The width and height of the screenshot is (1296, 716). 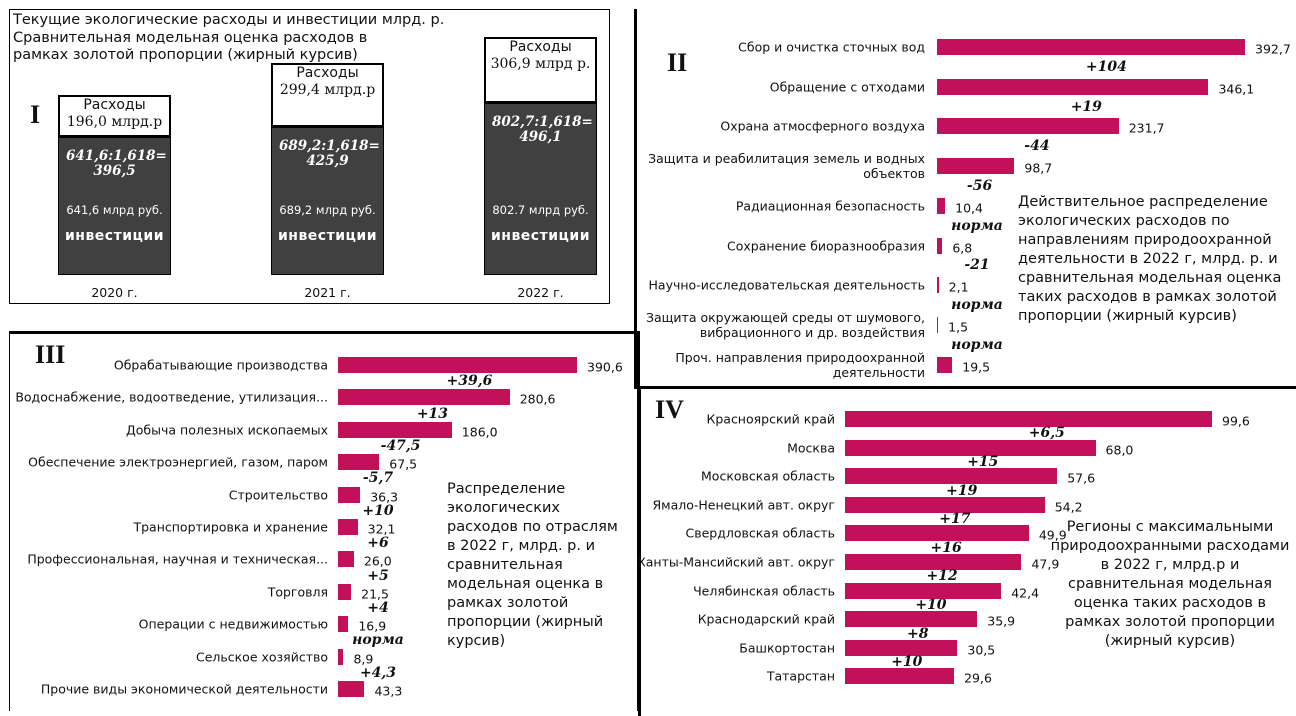 What do you see at coordinates (35, 114) in the screenshot?
I see `panel-label: I` at bounding box center [35, 114].